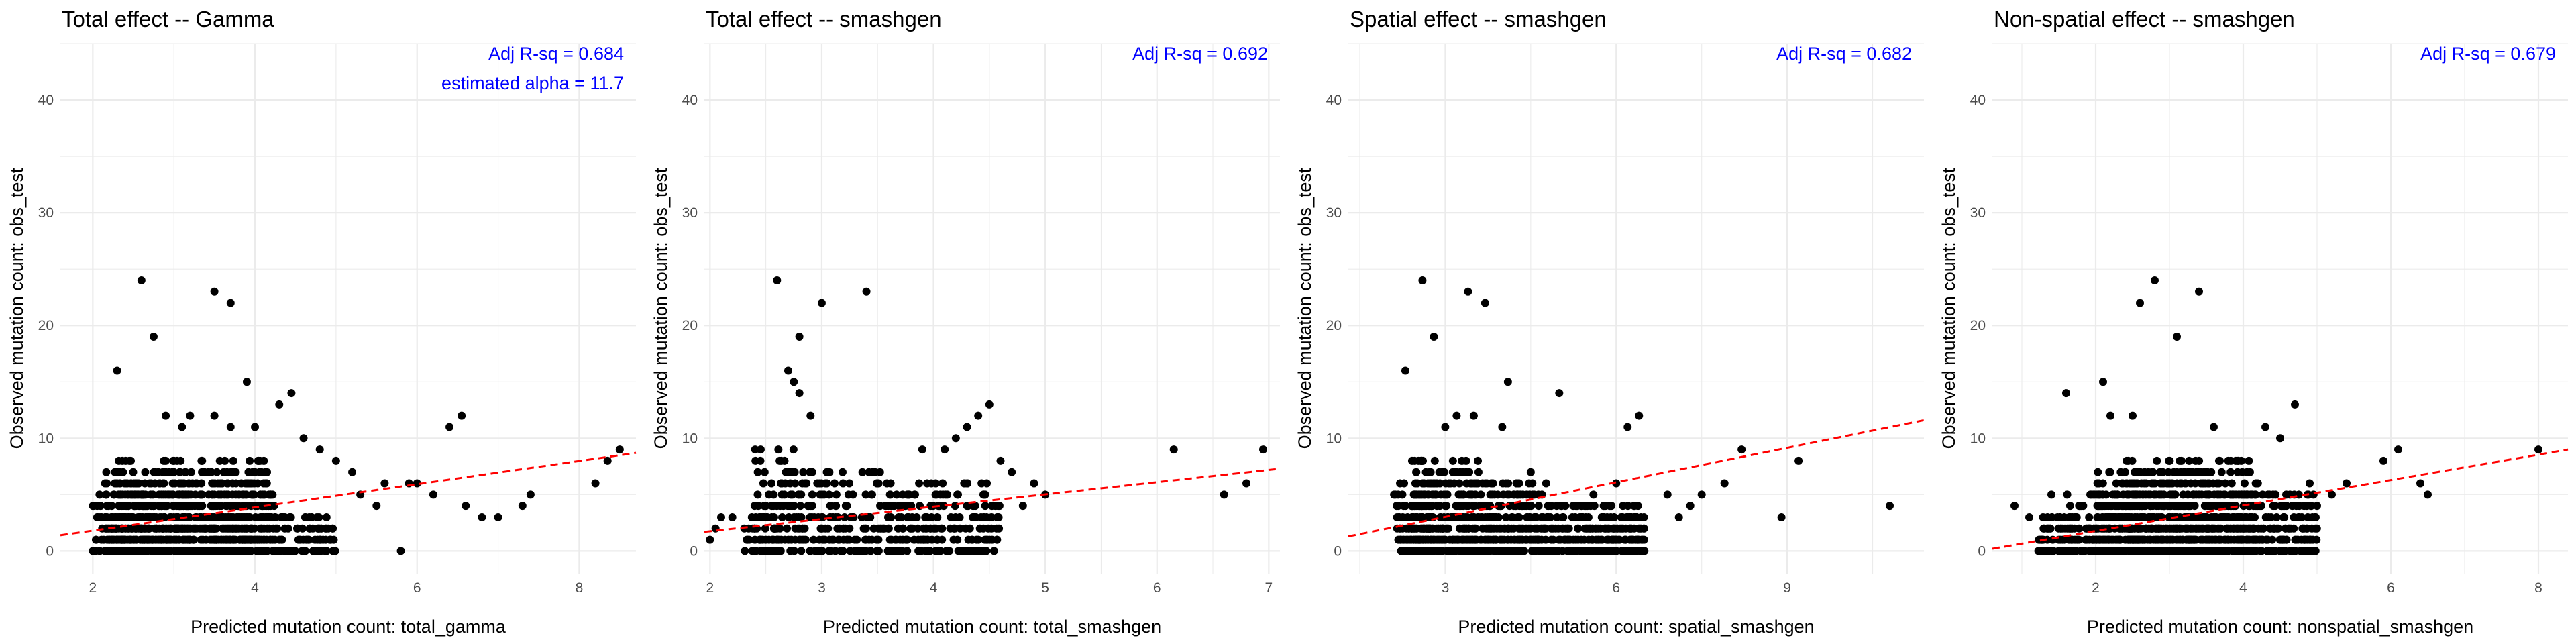 The height and width of the screenshot is (644, 2576). Describe the element at coordinates (168, 19) in the screenshot. I see `panel-title: Total effect -- Gamma` at that location.